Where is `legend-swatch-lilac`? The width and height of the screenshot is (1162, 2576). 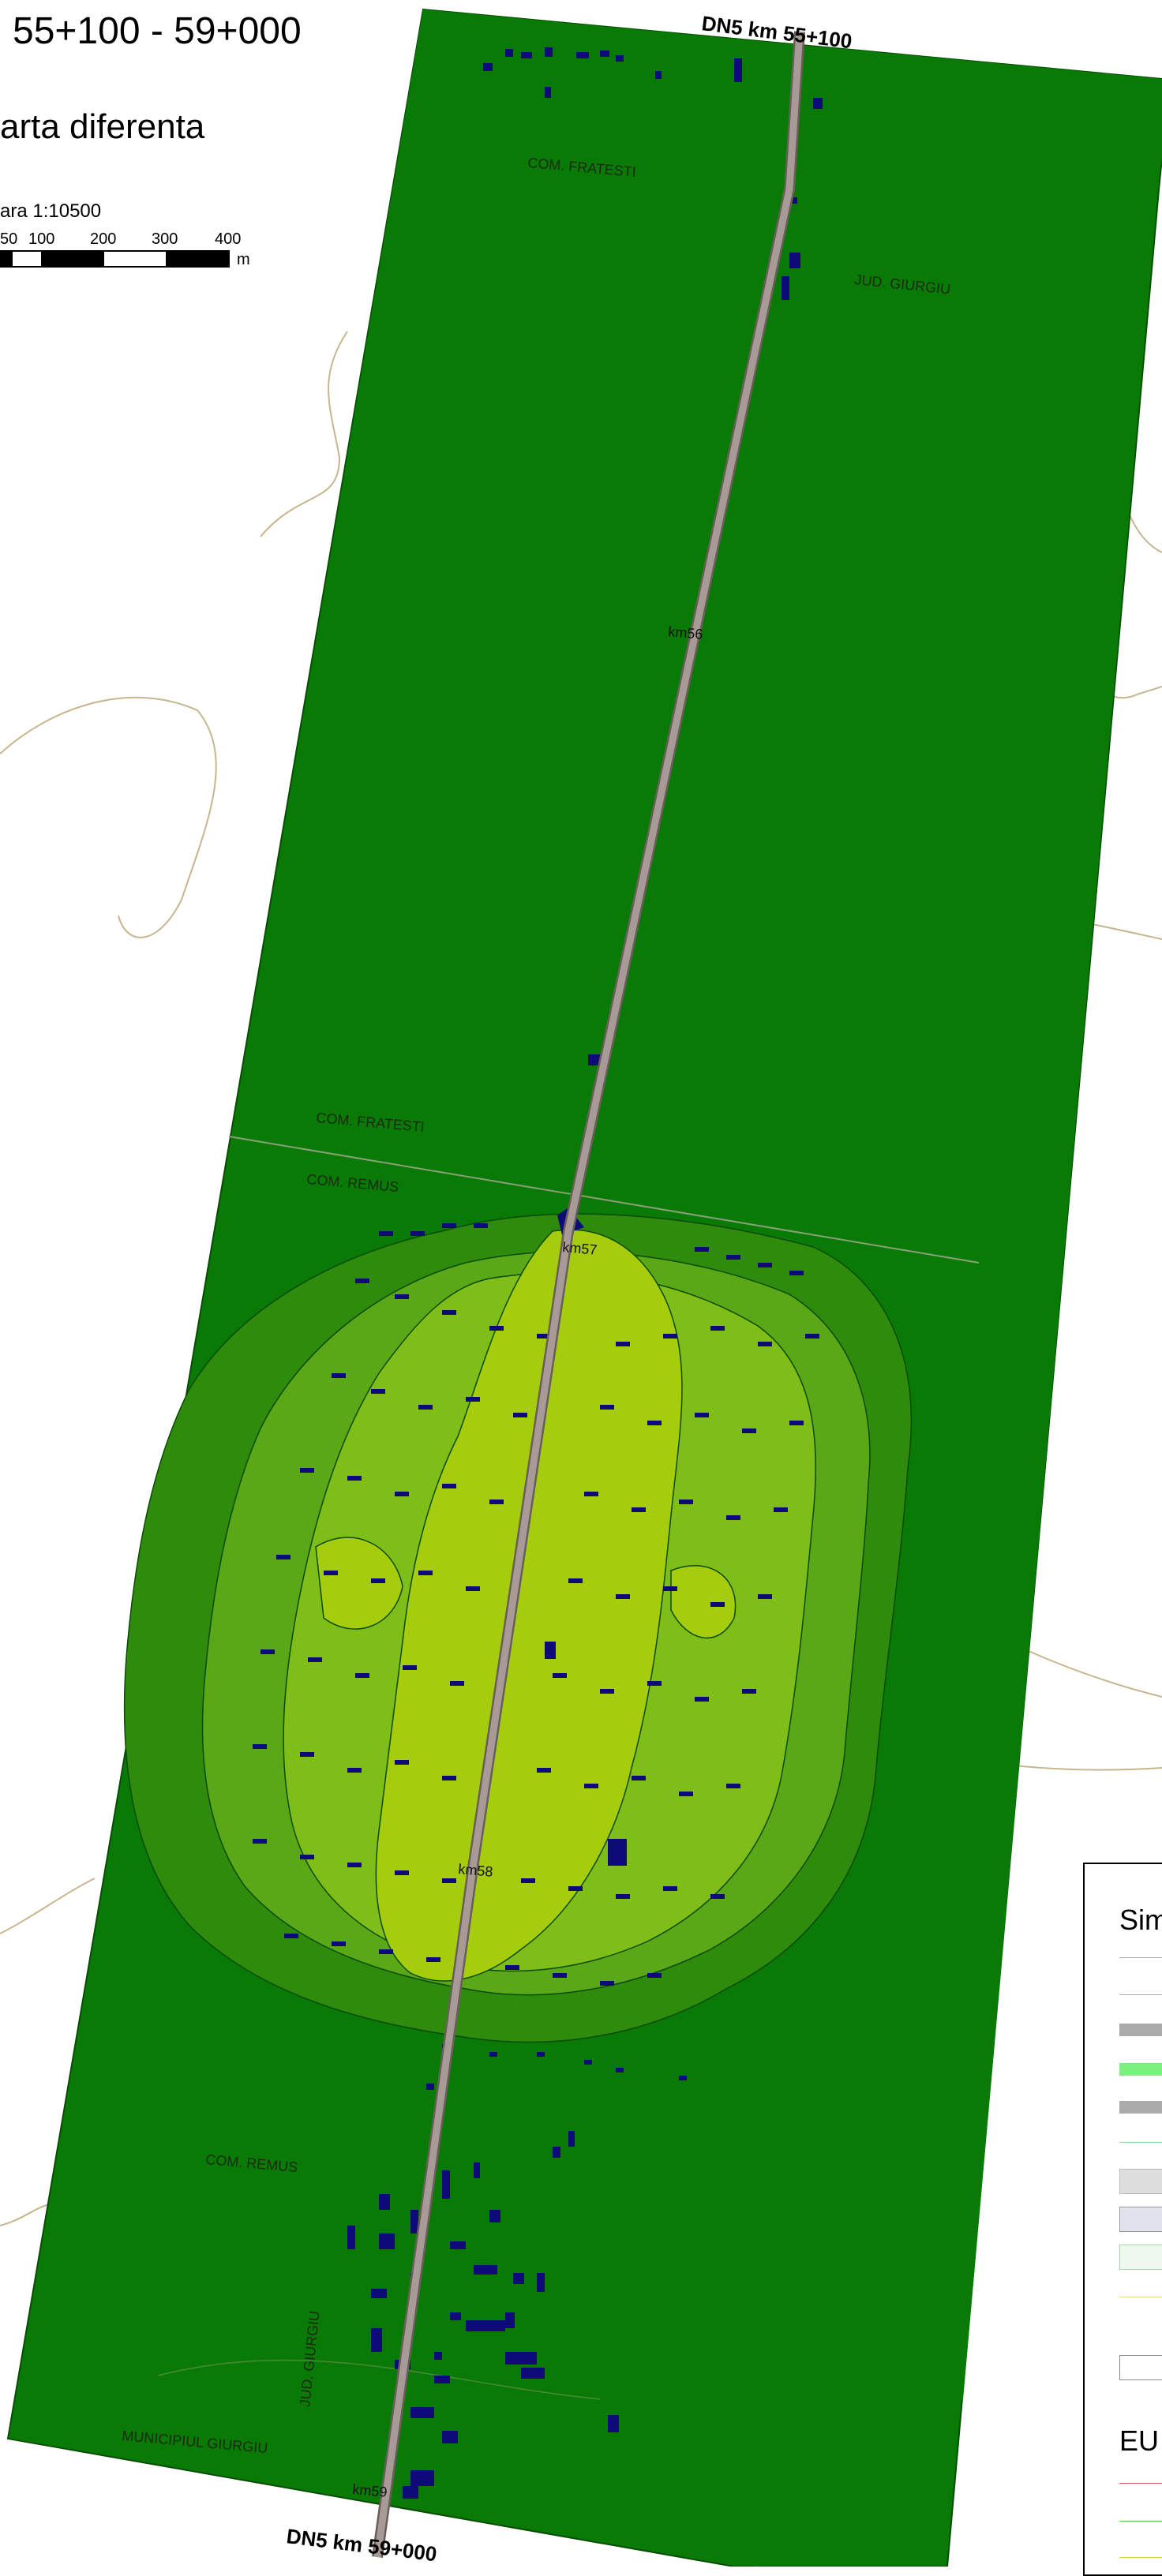 legend-swatch-lilac is located at coordinates (1140, 2219).